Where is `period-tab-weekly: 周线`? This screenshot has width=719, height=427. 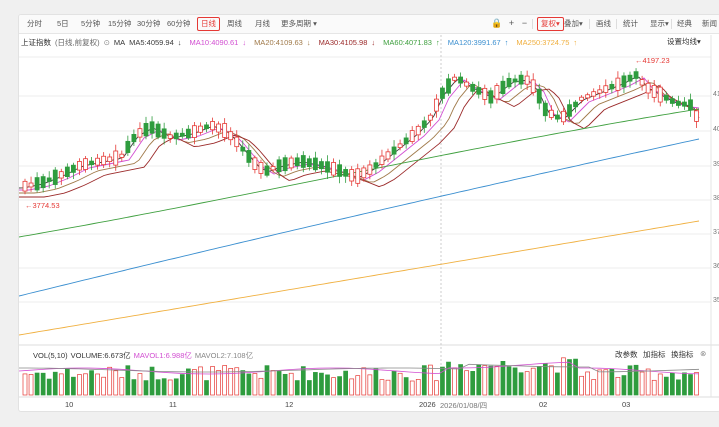
period-tab-weekly: 周线 is located at coordinates (234, 23).